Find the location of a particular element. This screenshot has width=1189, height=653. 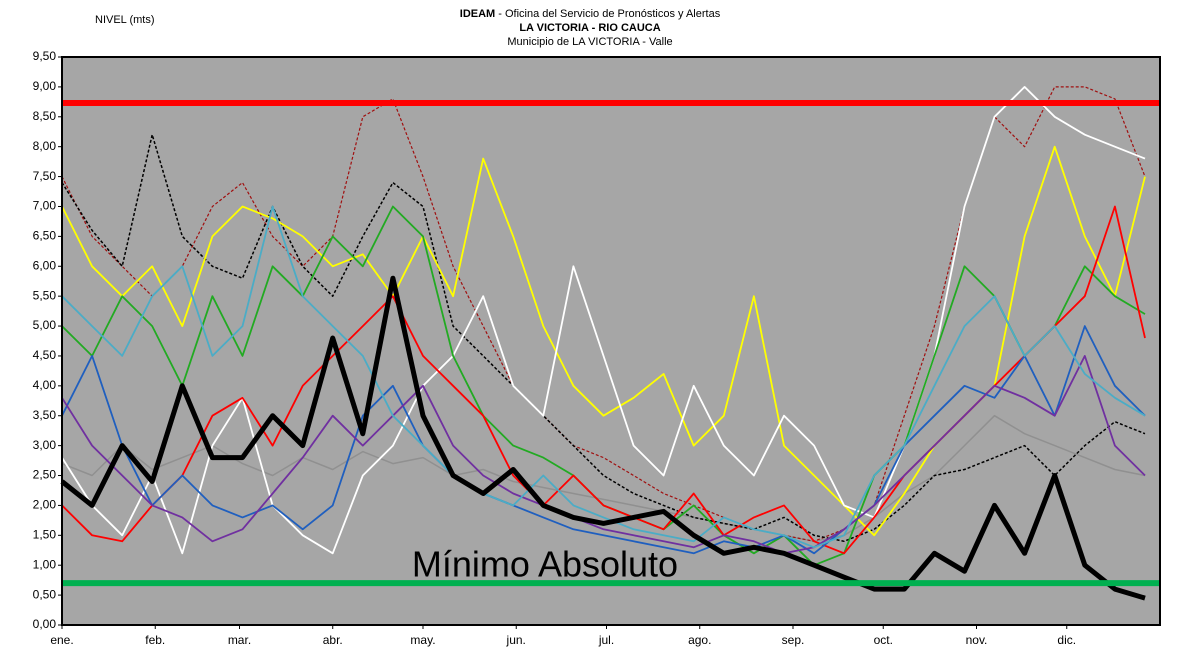

x-tick-label: sep. is located at coordinates (793, 640).